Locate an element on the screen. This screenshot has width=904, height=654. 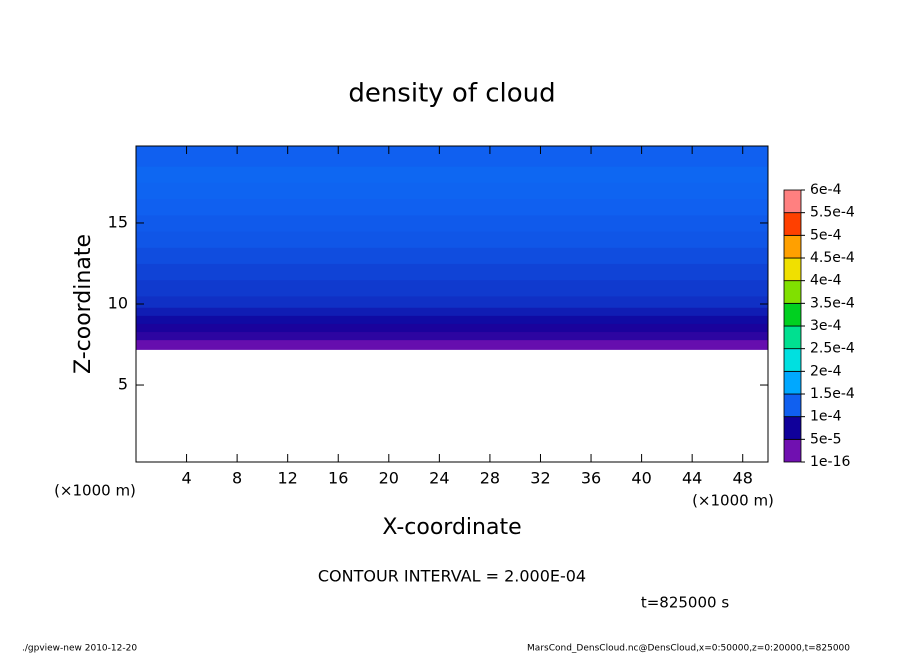
x-tick-label: 12 is located at coordinates (288, 478).